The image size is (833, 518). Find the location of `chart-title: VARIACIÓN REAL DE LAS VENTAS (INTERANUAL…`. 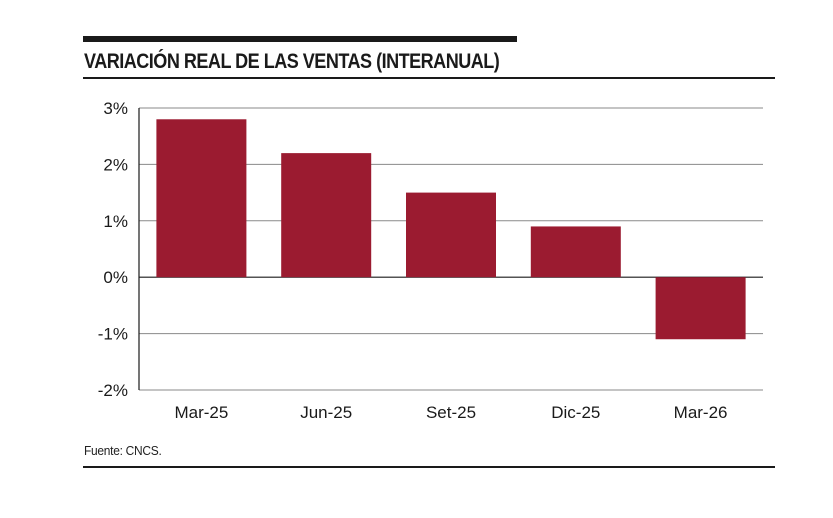

chart-title: VARIACIÓN REAL DE LAS VENTAS (INTERANUAL… is located at coordinates (292, 61).